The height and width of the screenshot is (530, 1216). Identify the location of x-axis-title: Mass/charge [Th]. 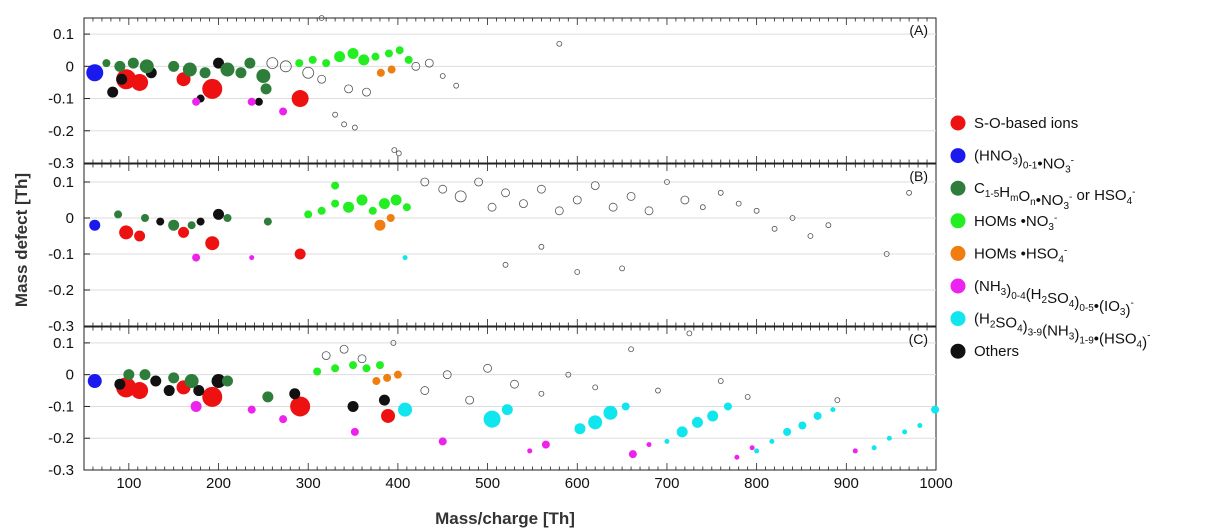
(505, 518).